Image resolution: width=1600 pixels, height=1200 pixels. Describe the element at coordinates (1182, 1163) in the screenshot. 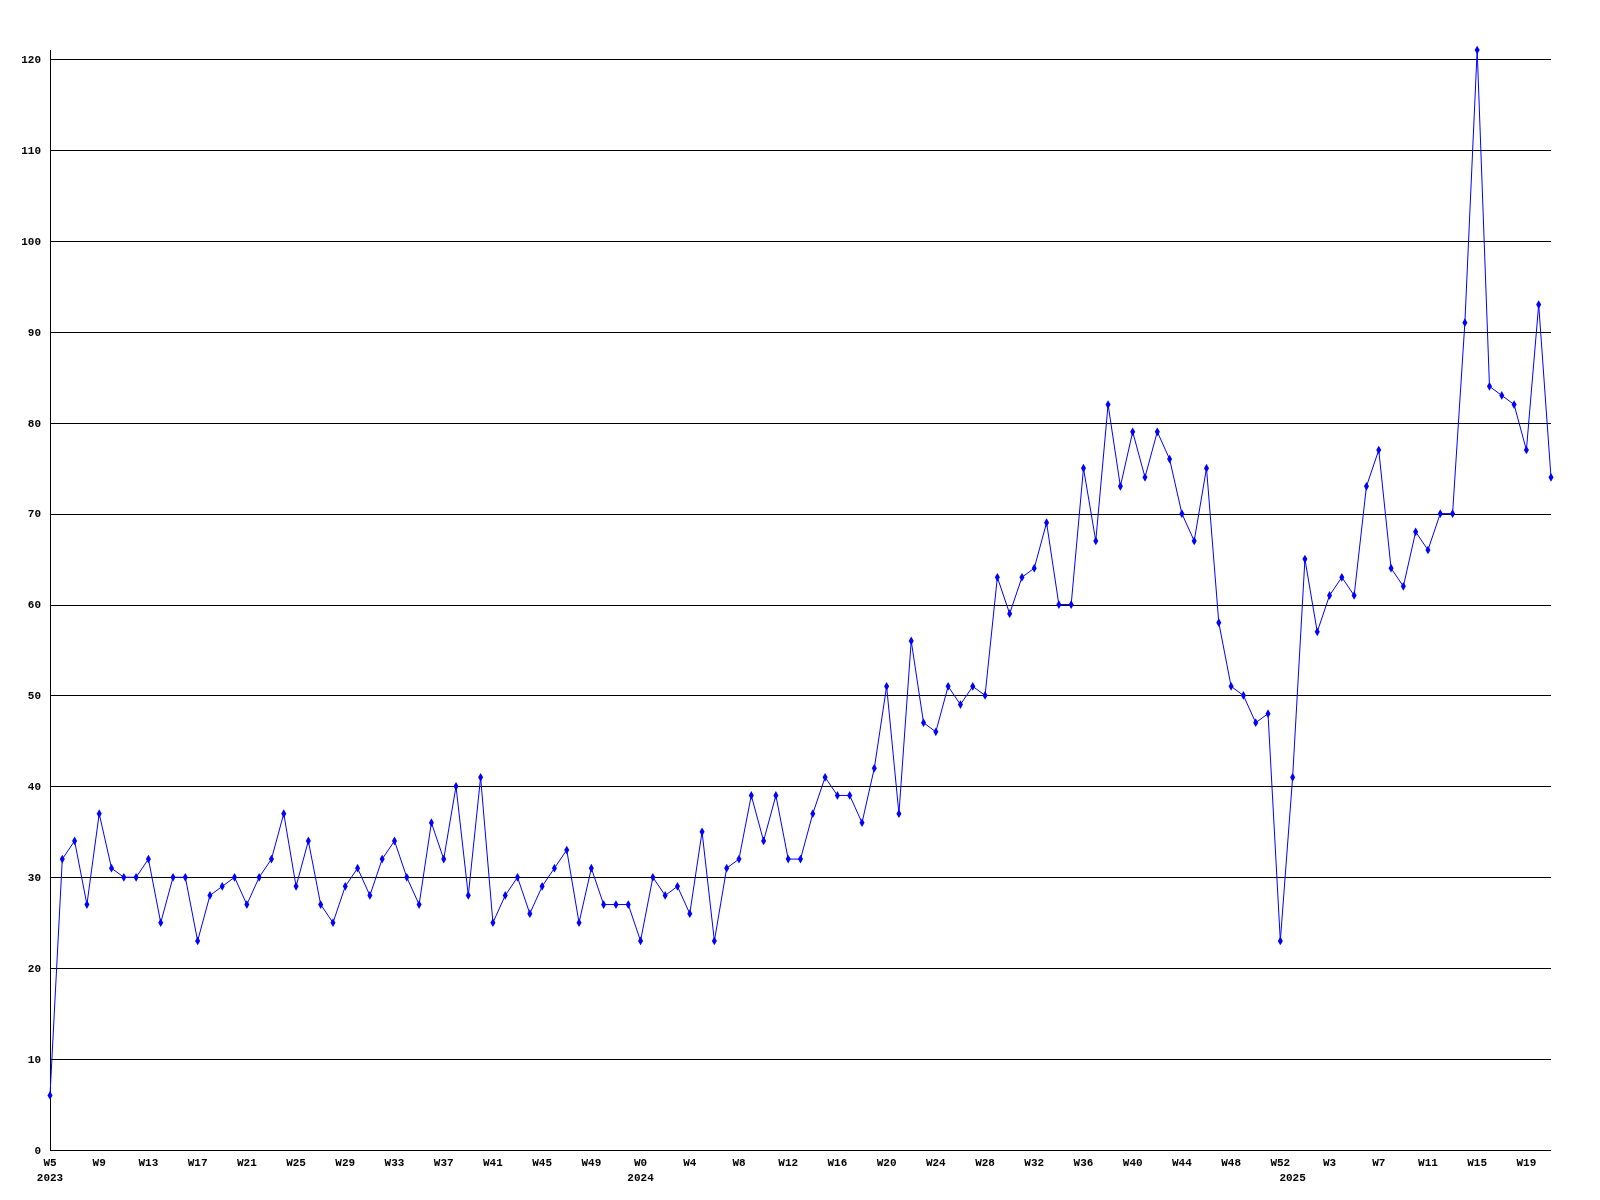

I see `x-tick-label: W44` at that location.